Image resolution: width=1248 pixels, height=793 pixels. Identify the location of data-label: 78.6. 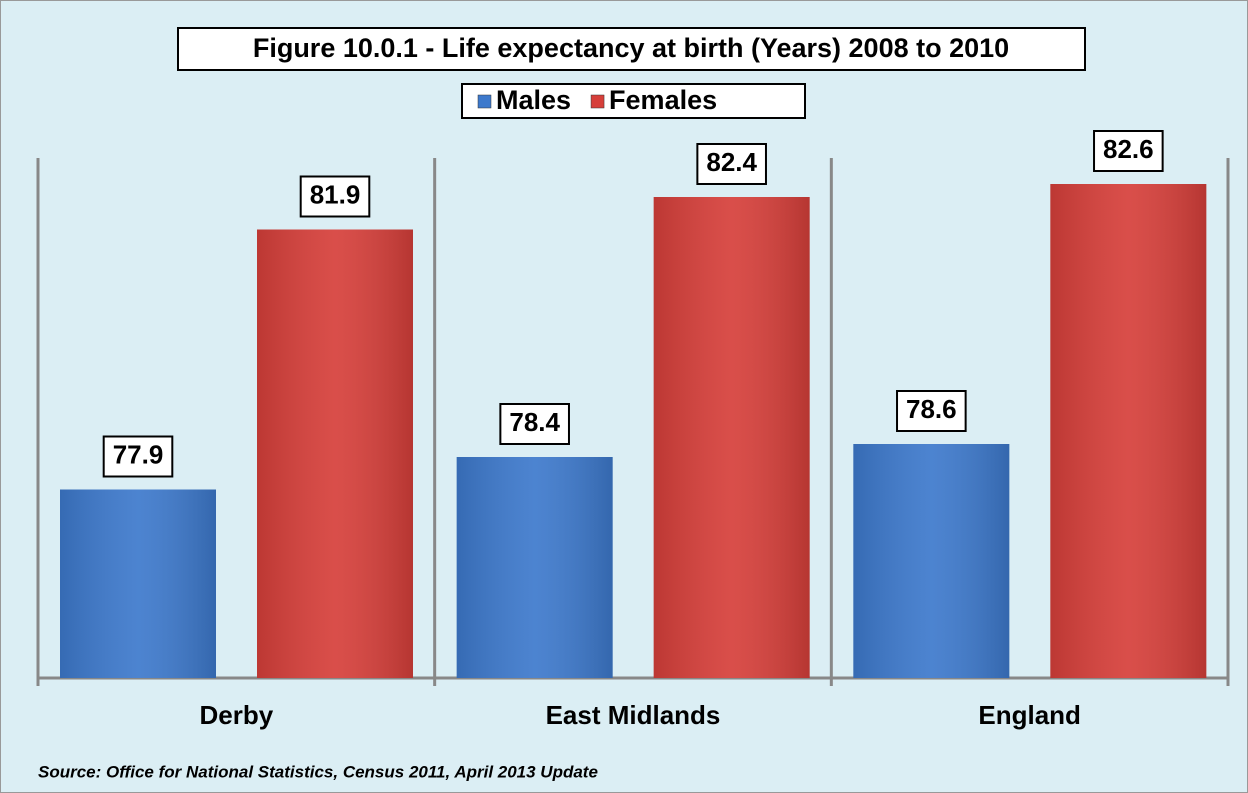
(931, 409).